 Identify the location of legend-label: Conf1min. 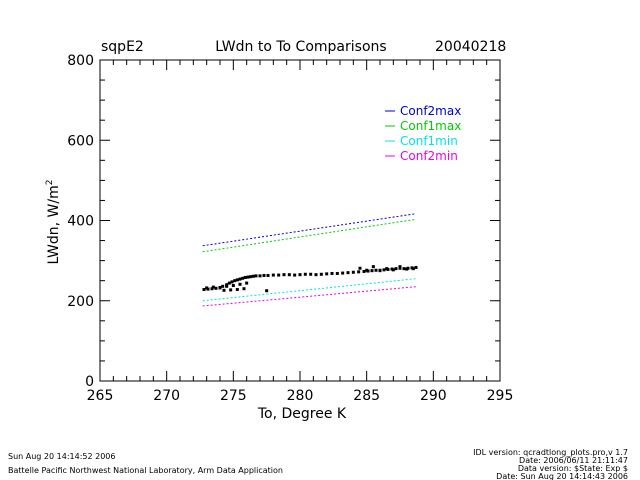
(429, 141).